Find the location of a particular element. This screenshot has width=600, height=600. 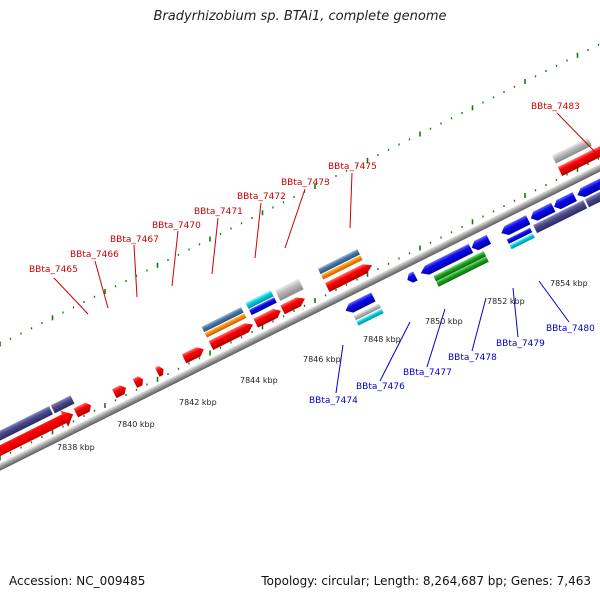

gene-label: BBta_7474 is located at coordinates (333, 401).